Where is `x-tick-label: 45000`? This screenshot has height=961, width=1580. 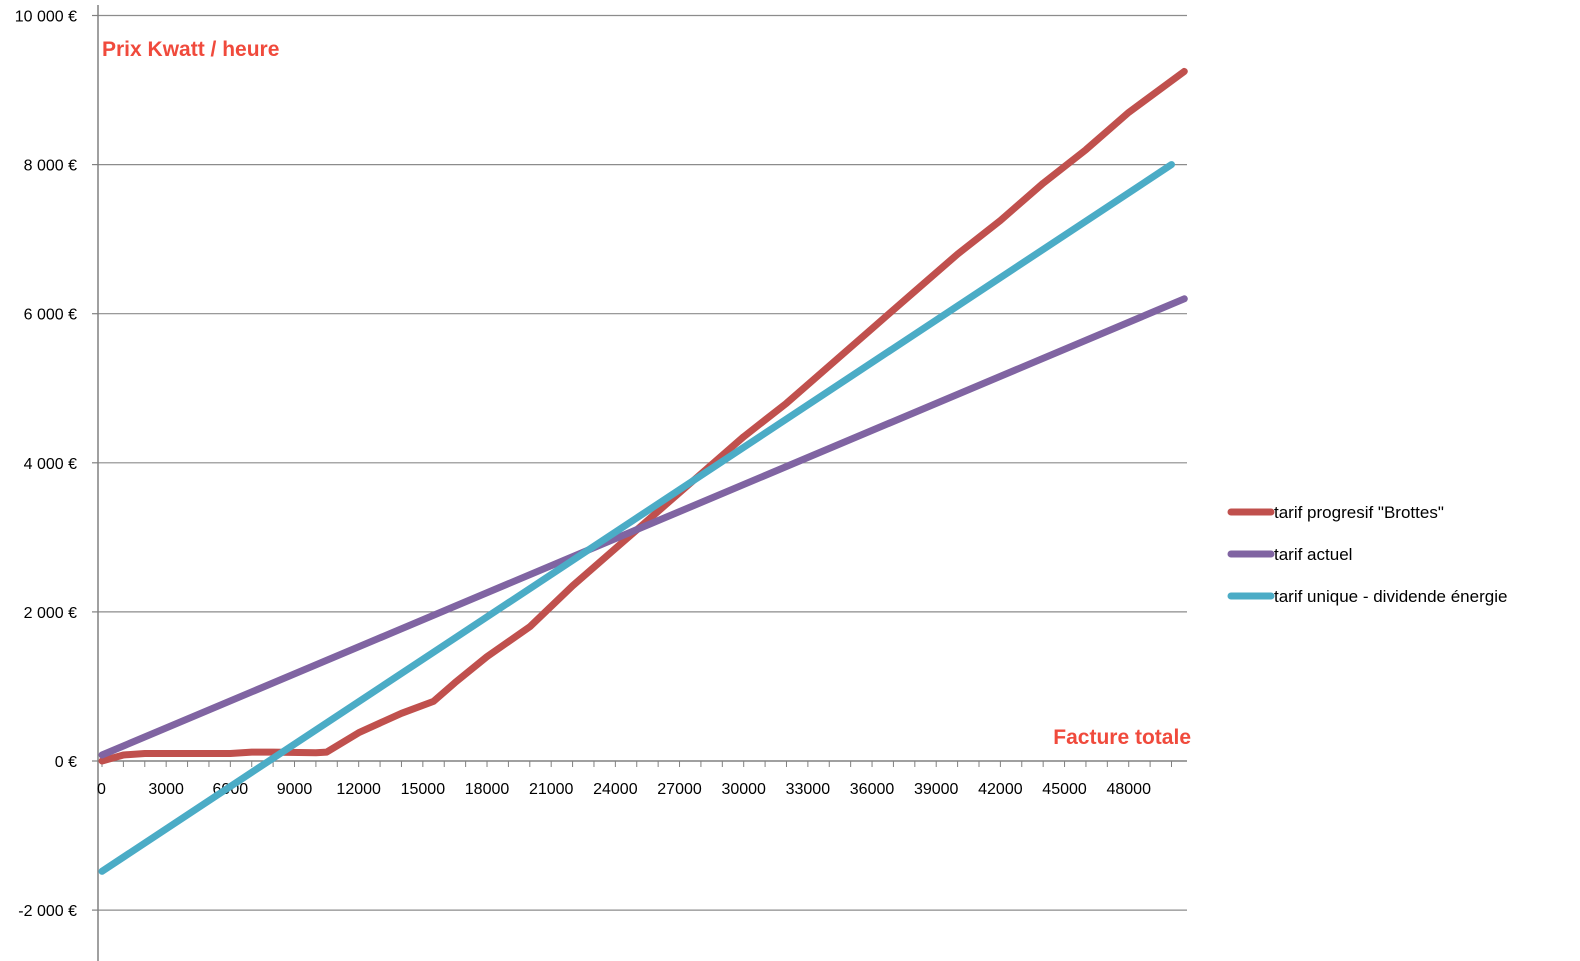 x-tick-label: 45000 is located at coordinates (1064, 789).